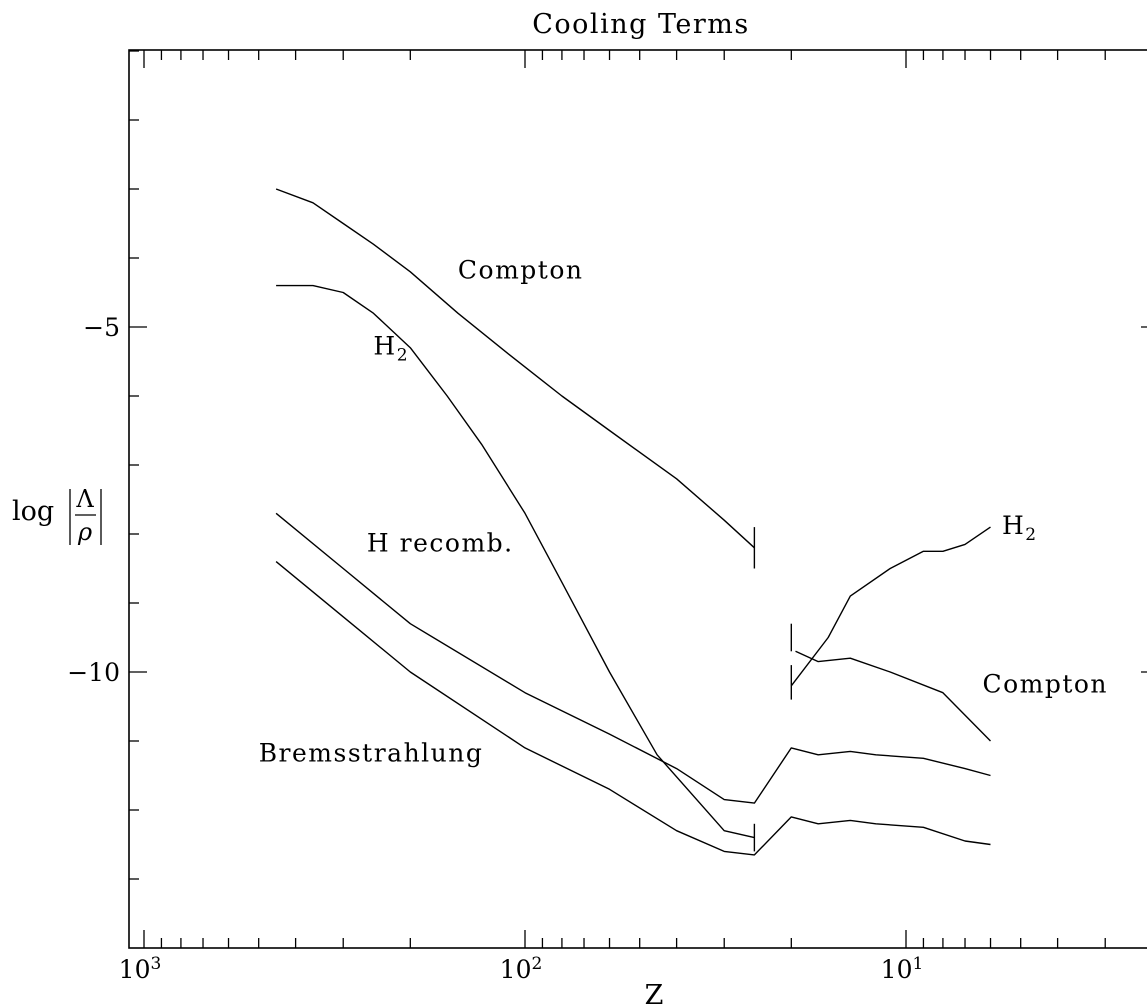  What do you see at coordinates (890, 606) in the screenshot?
I see `series-line-h2-late` at bounding box center [890, 606].